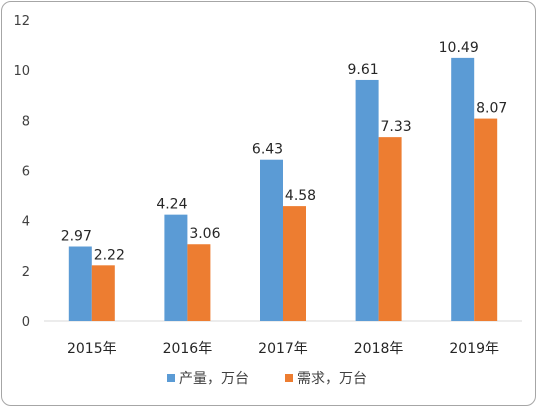 The width and height of the screenshot is (539, 409). What do you see at coordinates (332, 379) in the screenshot?
I see `legend-label: 需求，万台` at bounding box center [332, 379].